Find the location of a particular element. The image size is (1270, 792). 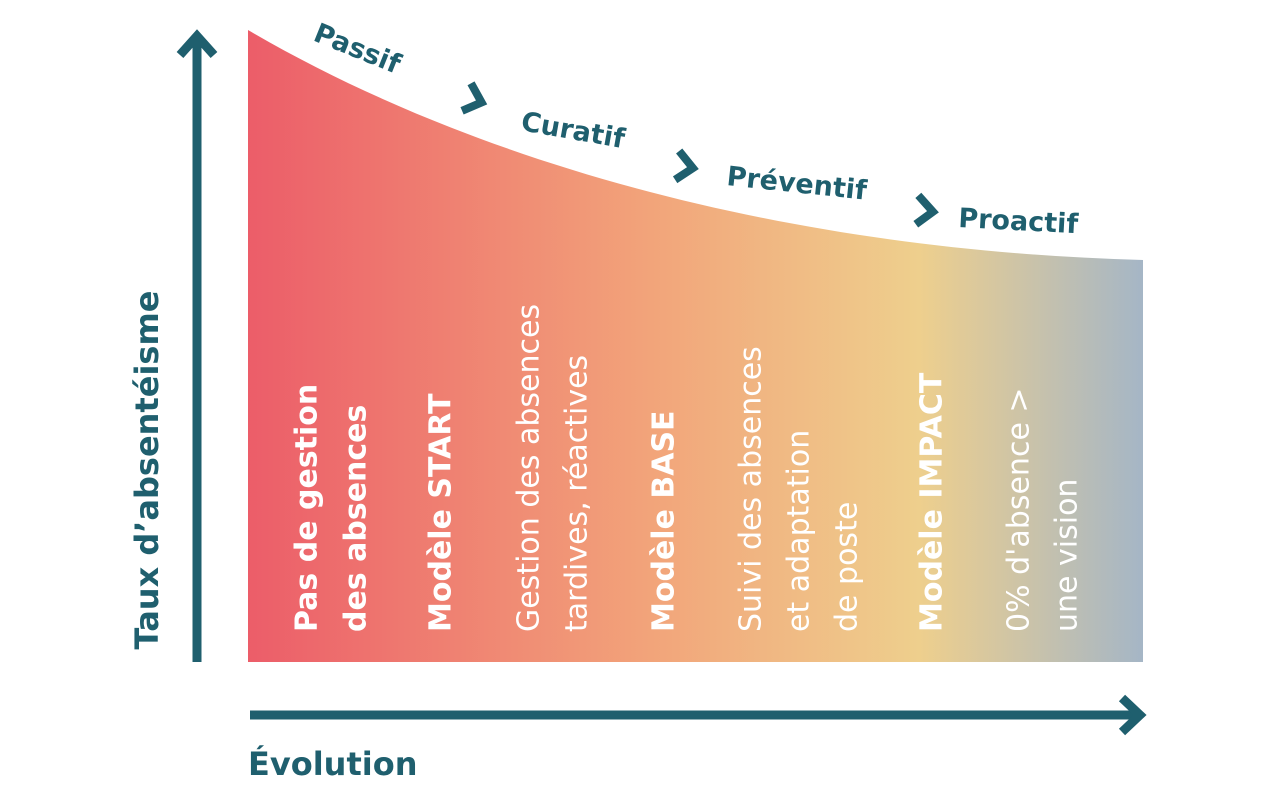

column-text: une vision is located at coordinates (1067, 555).